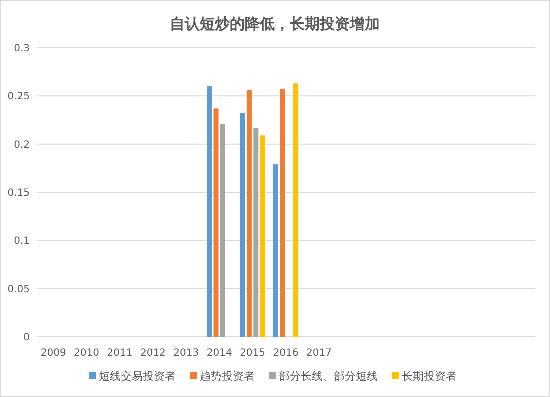 The width and height of the screenshot is (550, 397). I want to click on legend-label: 趋势投资者, so click(227, 376).